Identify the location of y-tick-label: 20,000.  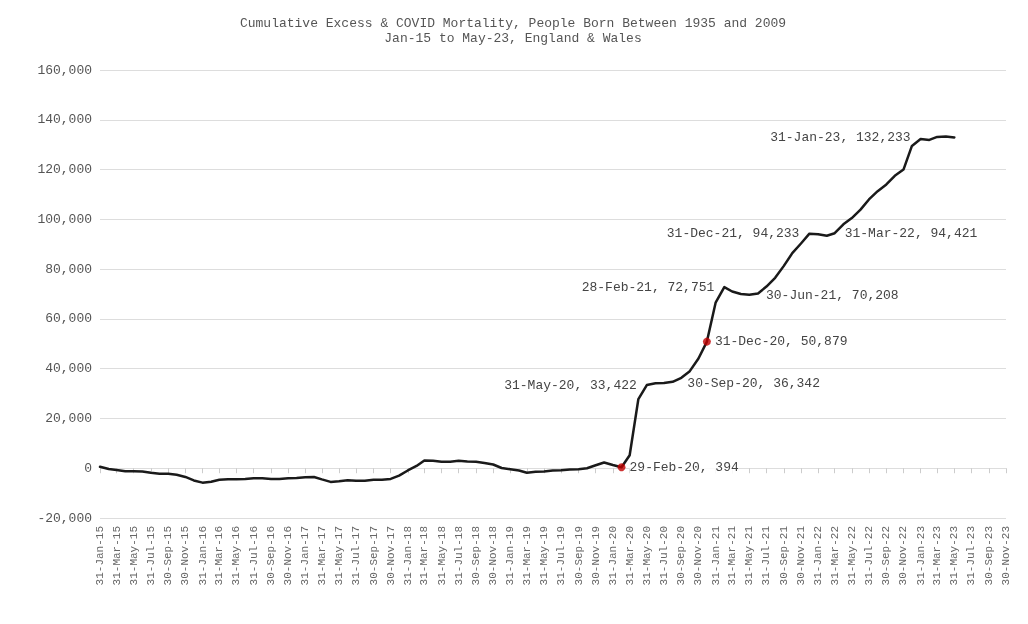
(68, 418).